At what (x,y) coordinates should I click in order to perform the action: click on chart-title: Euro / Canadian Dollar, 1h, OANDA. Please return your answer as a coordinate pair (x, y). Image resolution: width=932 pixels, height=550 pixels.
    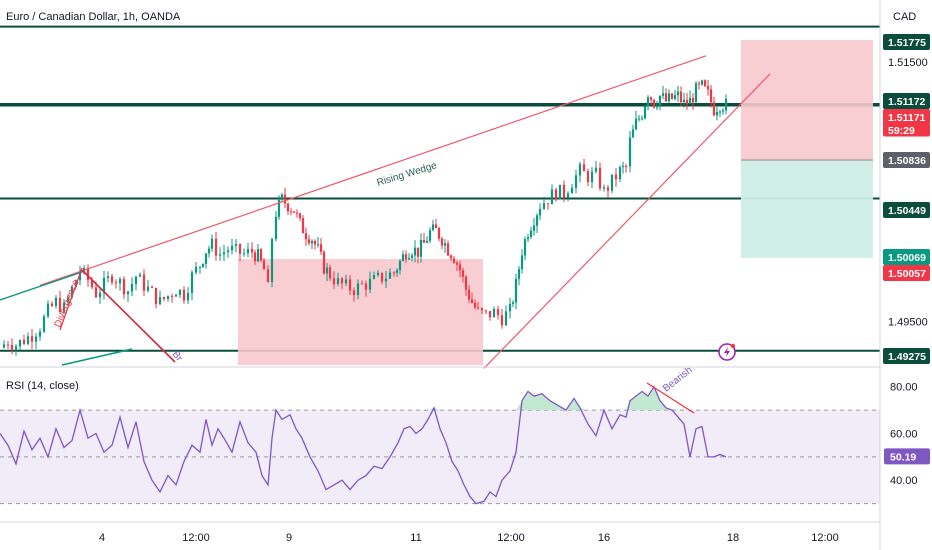
    Looking at the image, I should click on (93, 17).